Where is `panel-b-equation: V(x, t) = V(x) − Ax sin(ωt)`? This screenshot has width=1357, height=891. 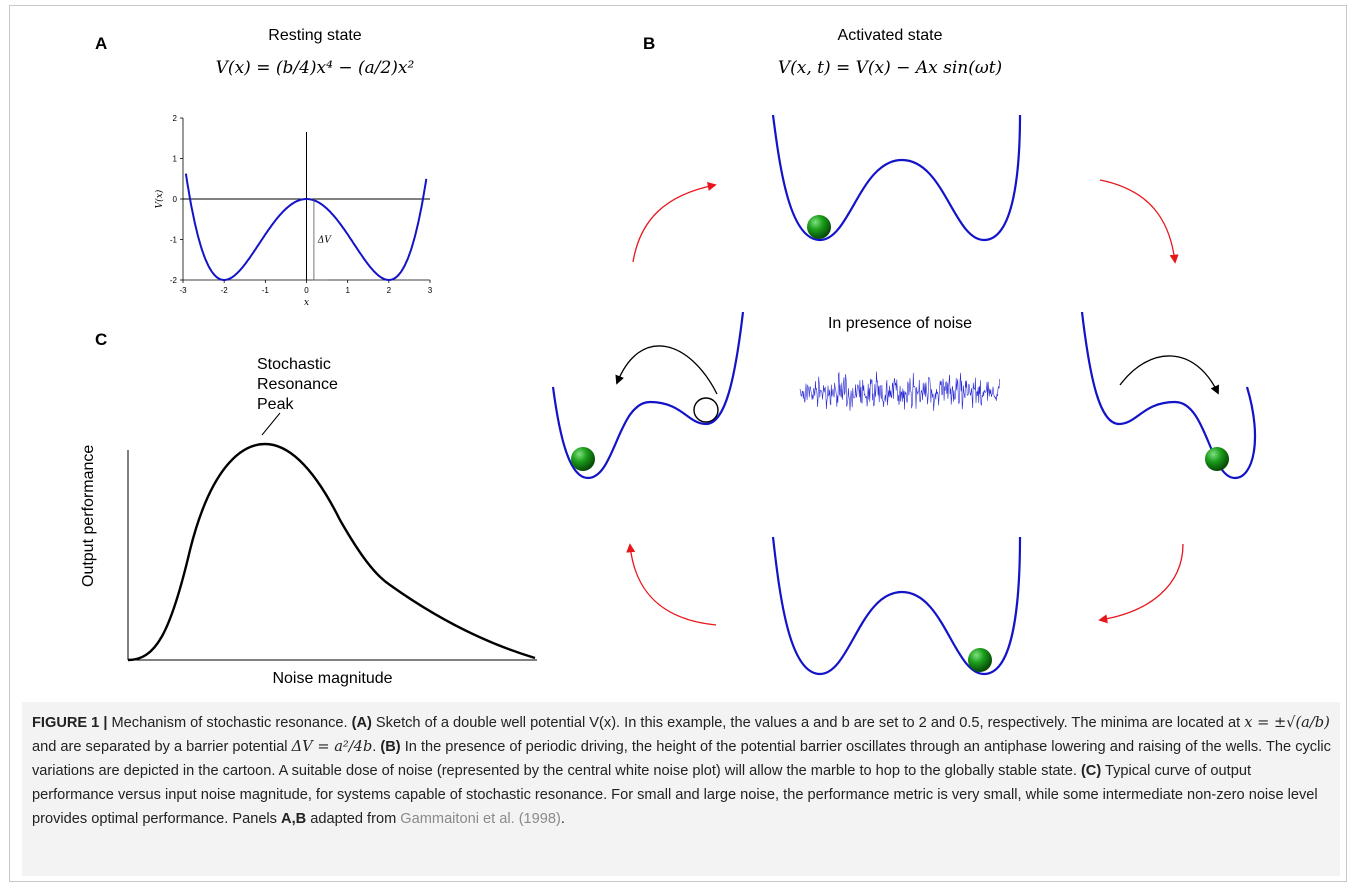
panel-b-equation: V(x, t) = V(x) − Ax sin(ωt) is located at coordinates (890, 68).